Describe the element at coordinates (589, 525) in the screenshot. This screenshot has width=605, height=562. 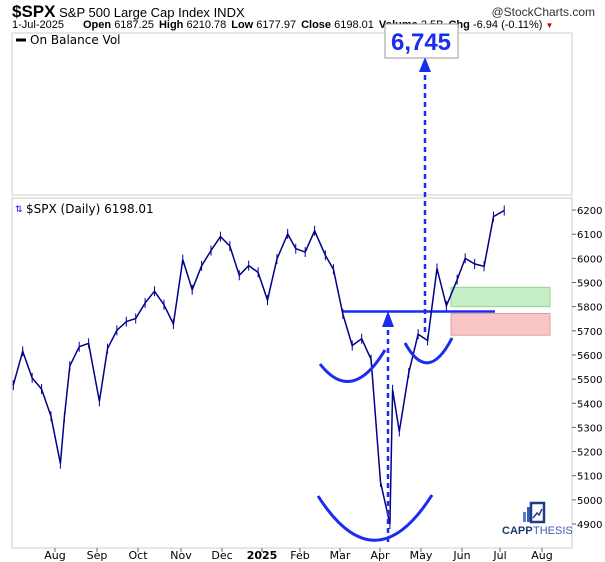
I see `y-tick-label: 4900` at that location.